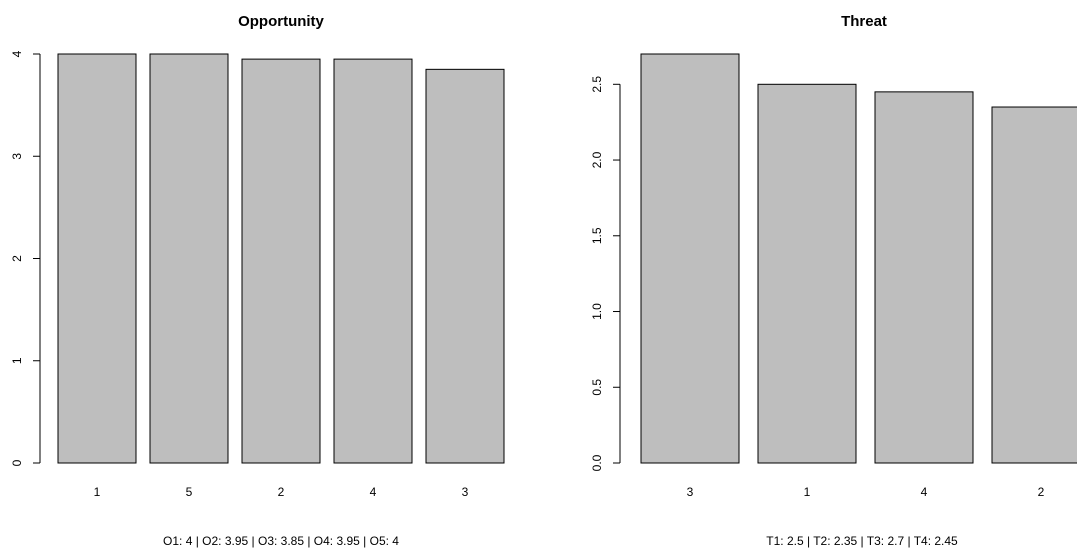 The height and width of the screenshot is (554, 1077). What do you see at coordinates (189, 492) in the screenshot?
I see `opportunity-category-label: 5` at bounding box center [189, 492].